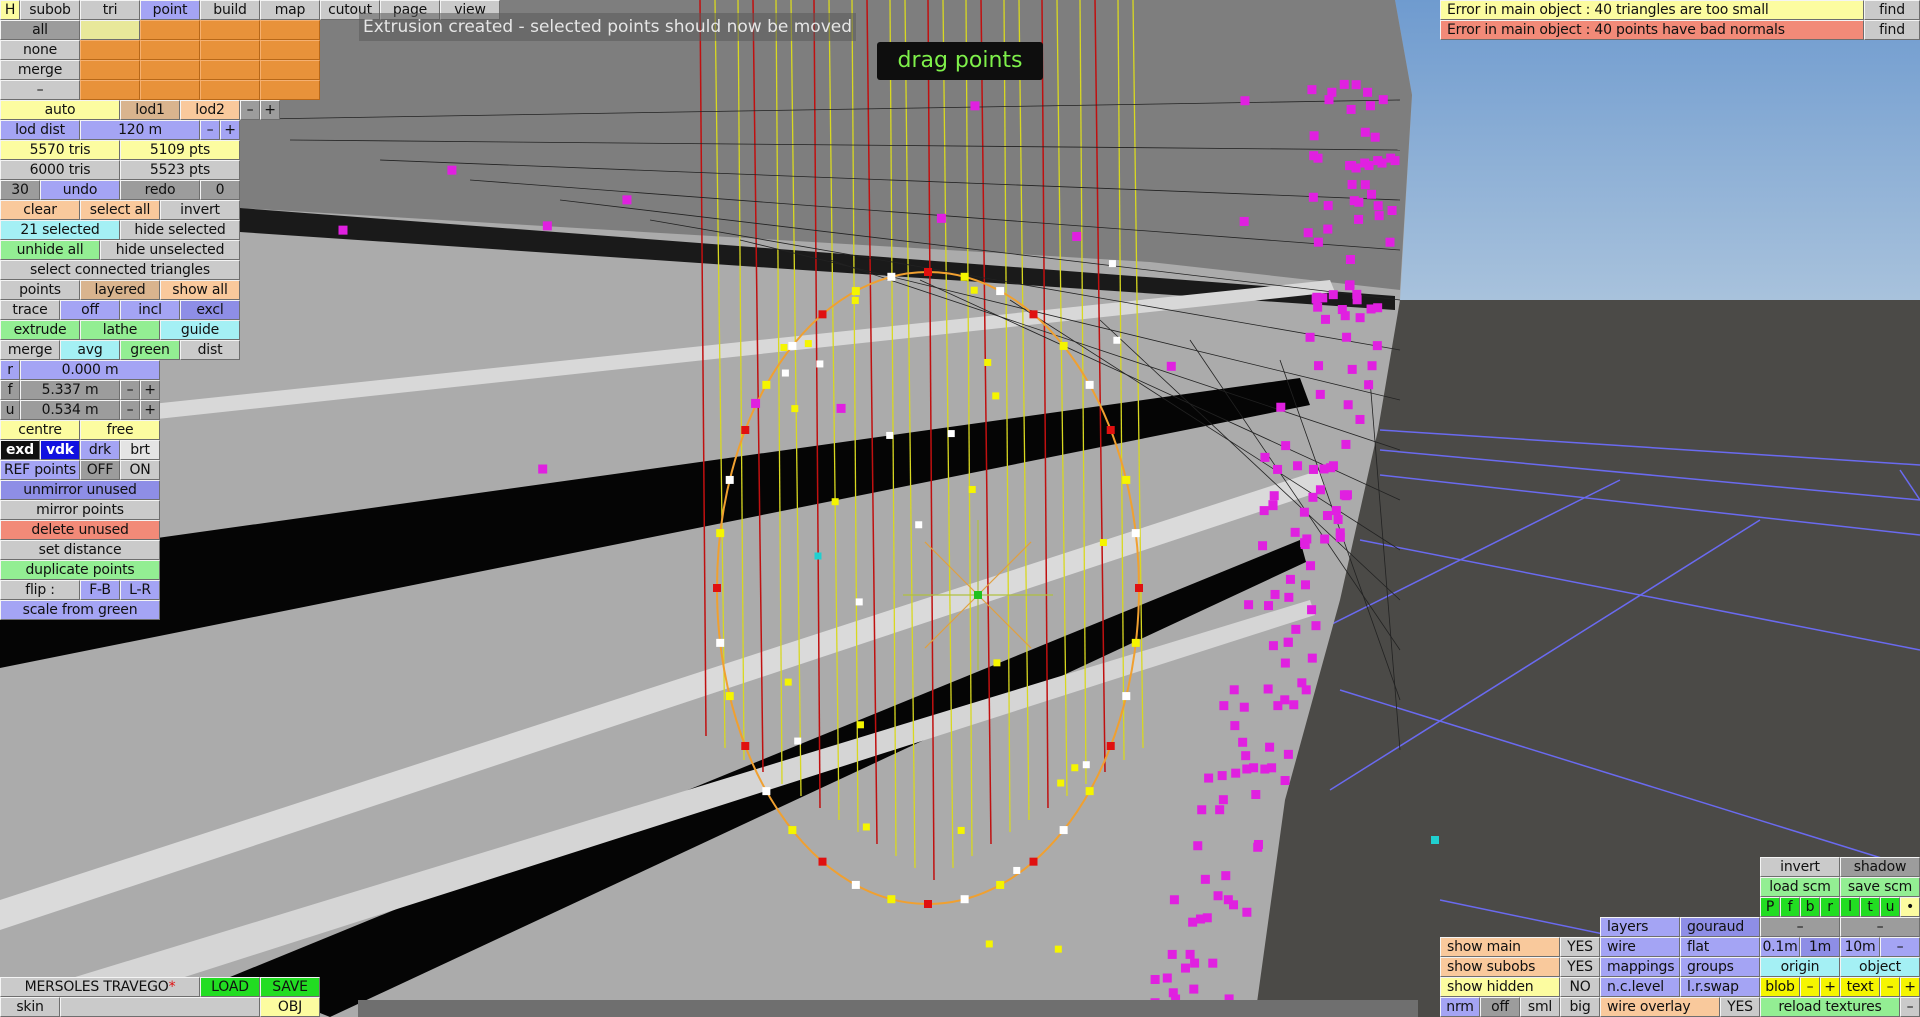  I want to click on blob-minus-button: –, so click(1810, 987).